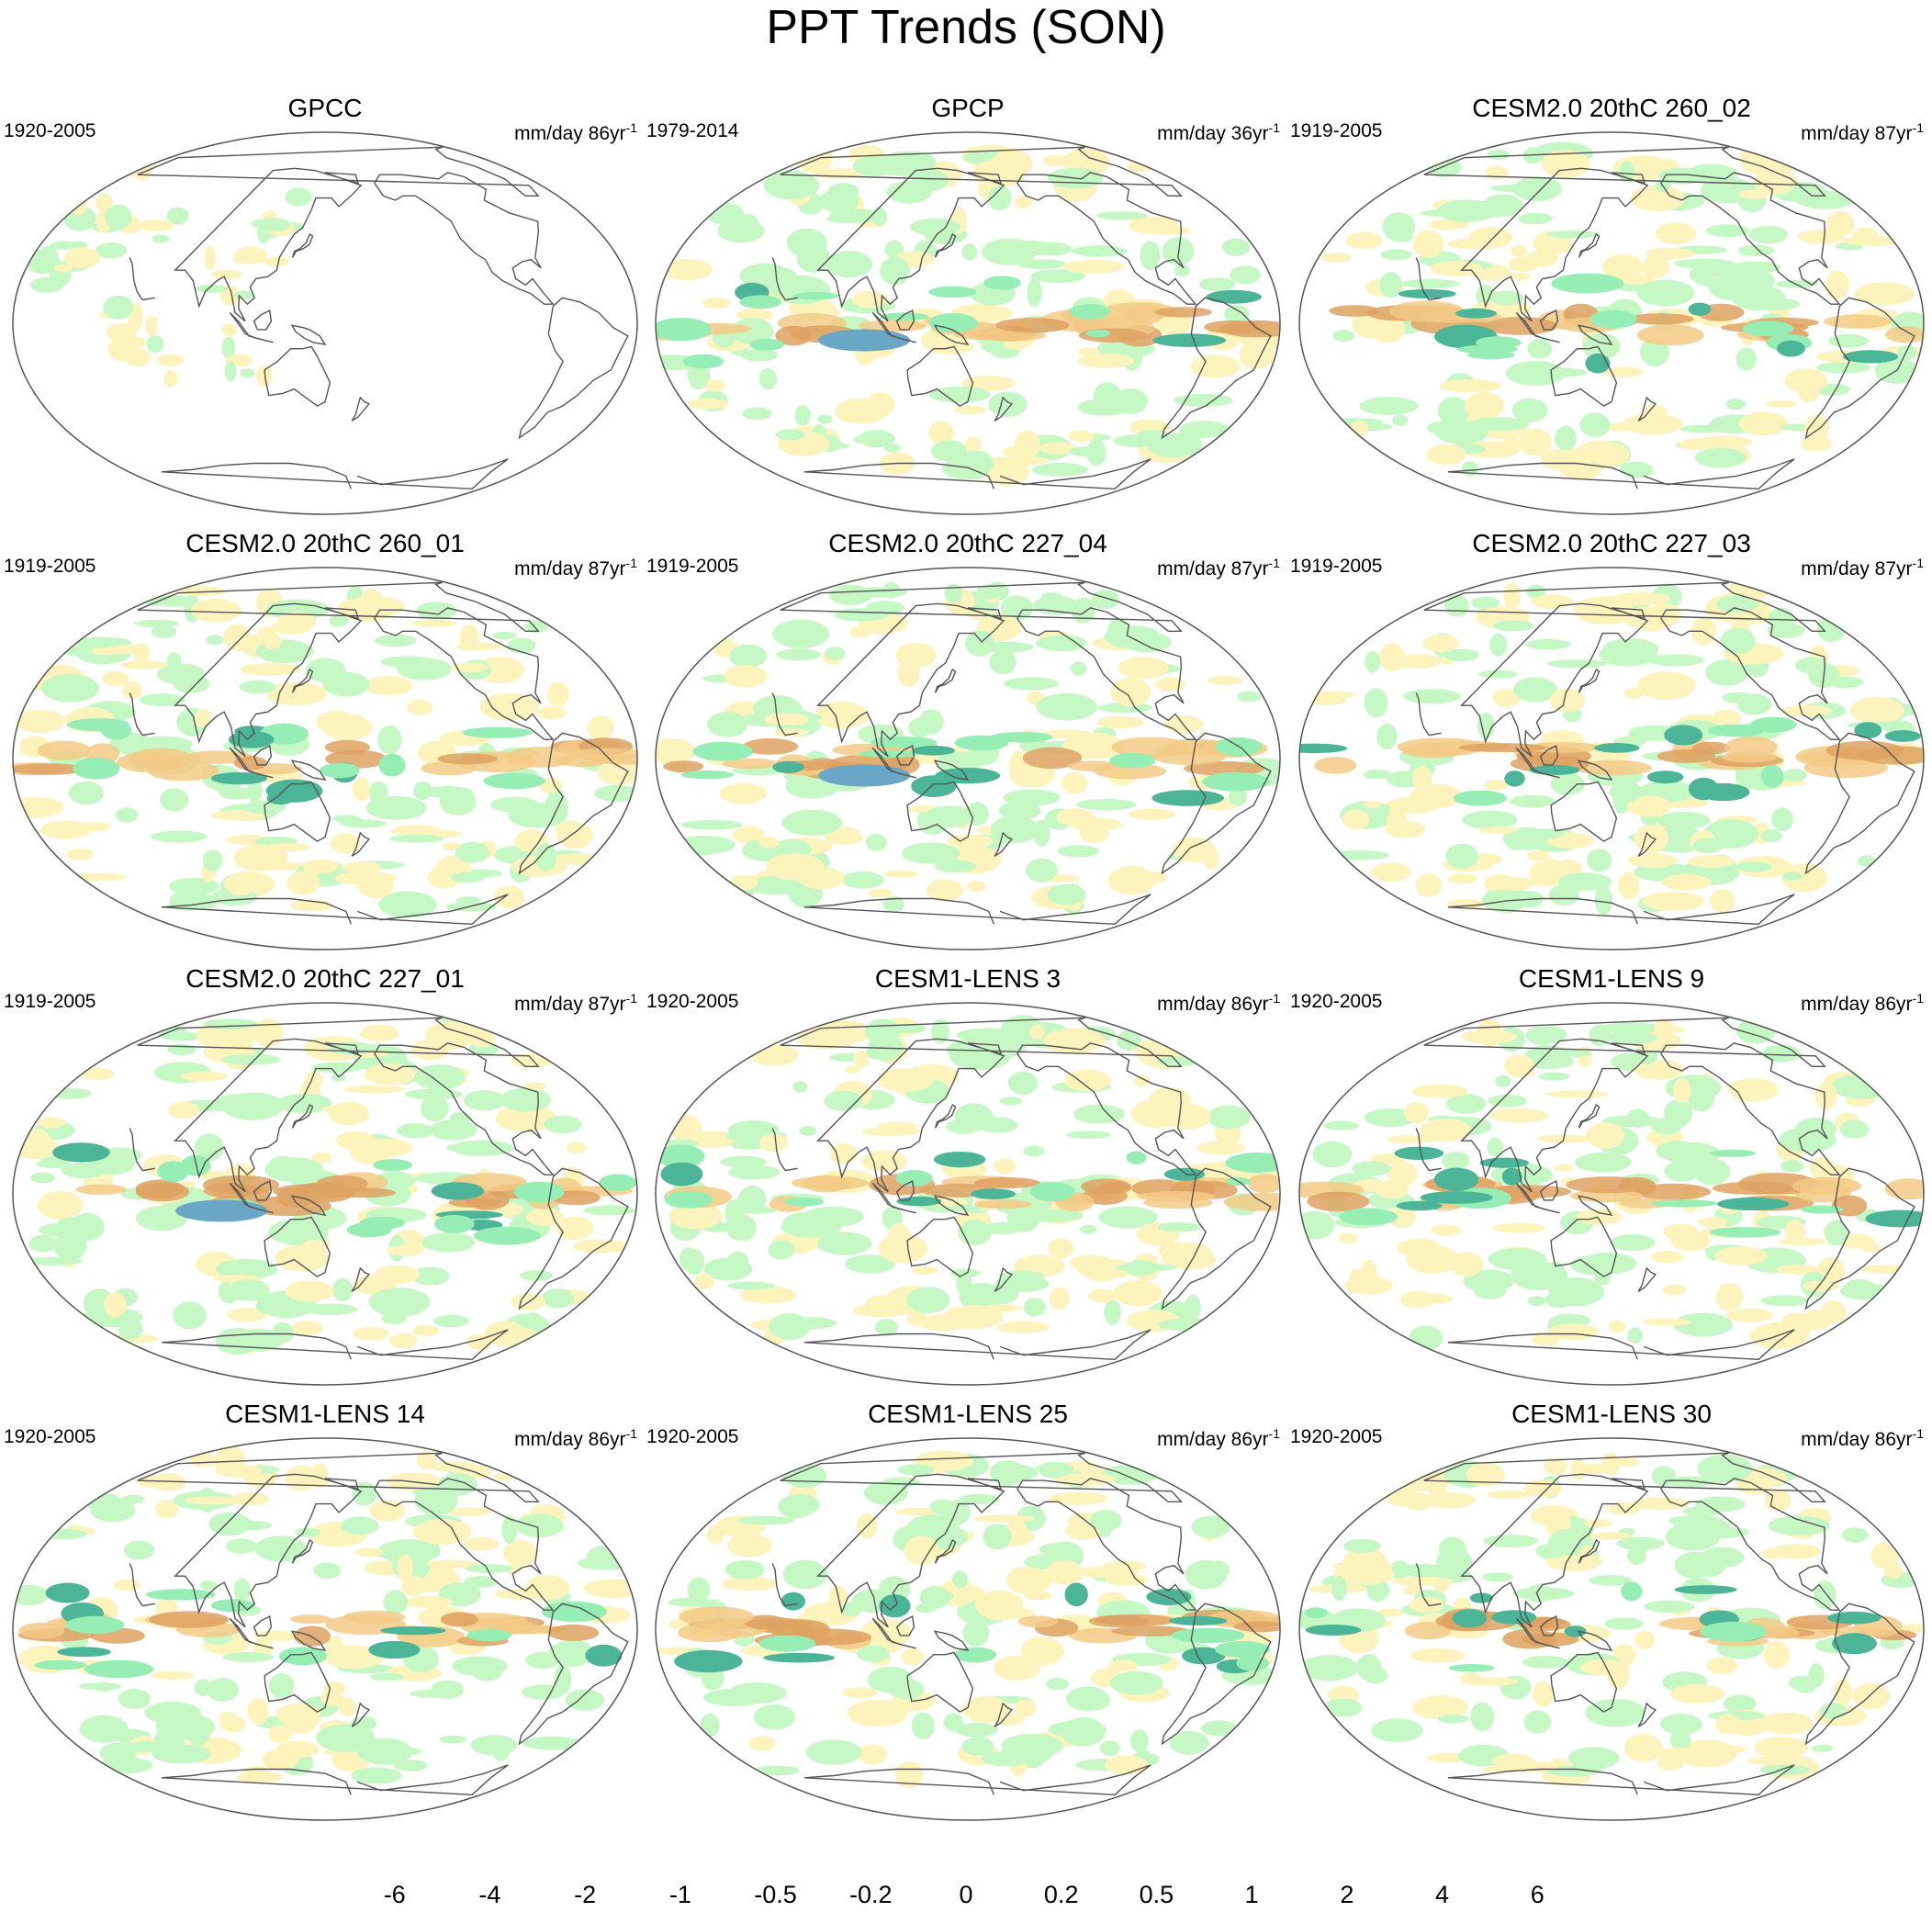 The width and height of the screenshot is (1932, 1912). I want to click on panel-title: CESM2.0 20thC 260_01, so click(325, 543).